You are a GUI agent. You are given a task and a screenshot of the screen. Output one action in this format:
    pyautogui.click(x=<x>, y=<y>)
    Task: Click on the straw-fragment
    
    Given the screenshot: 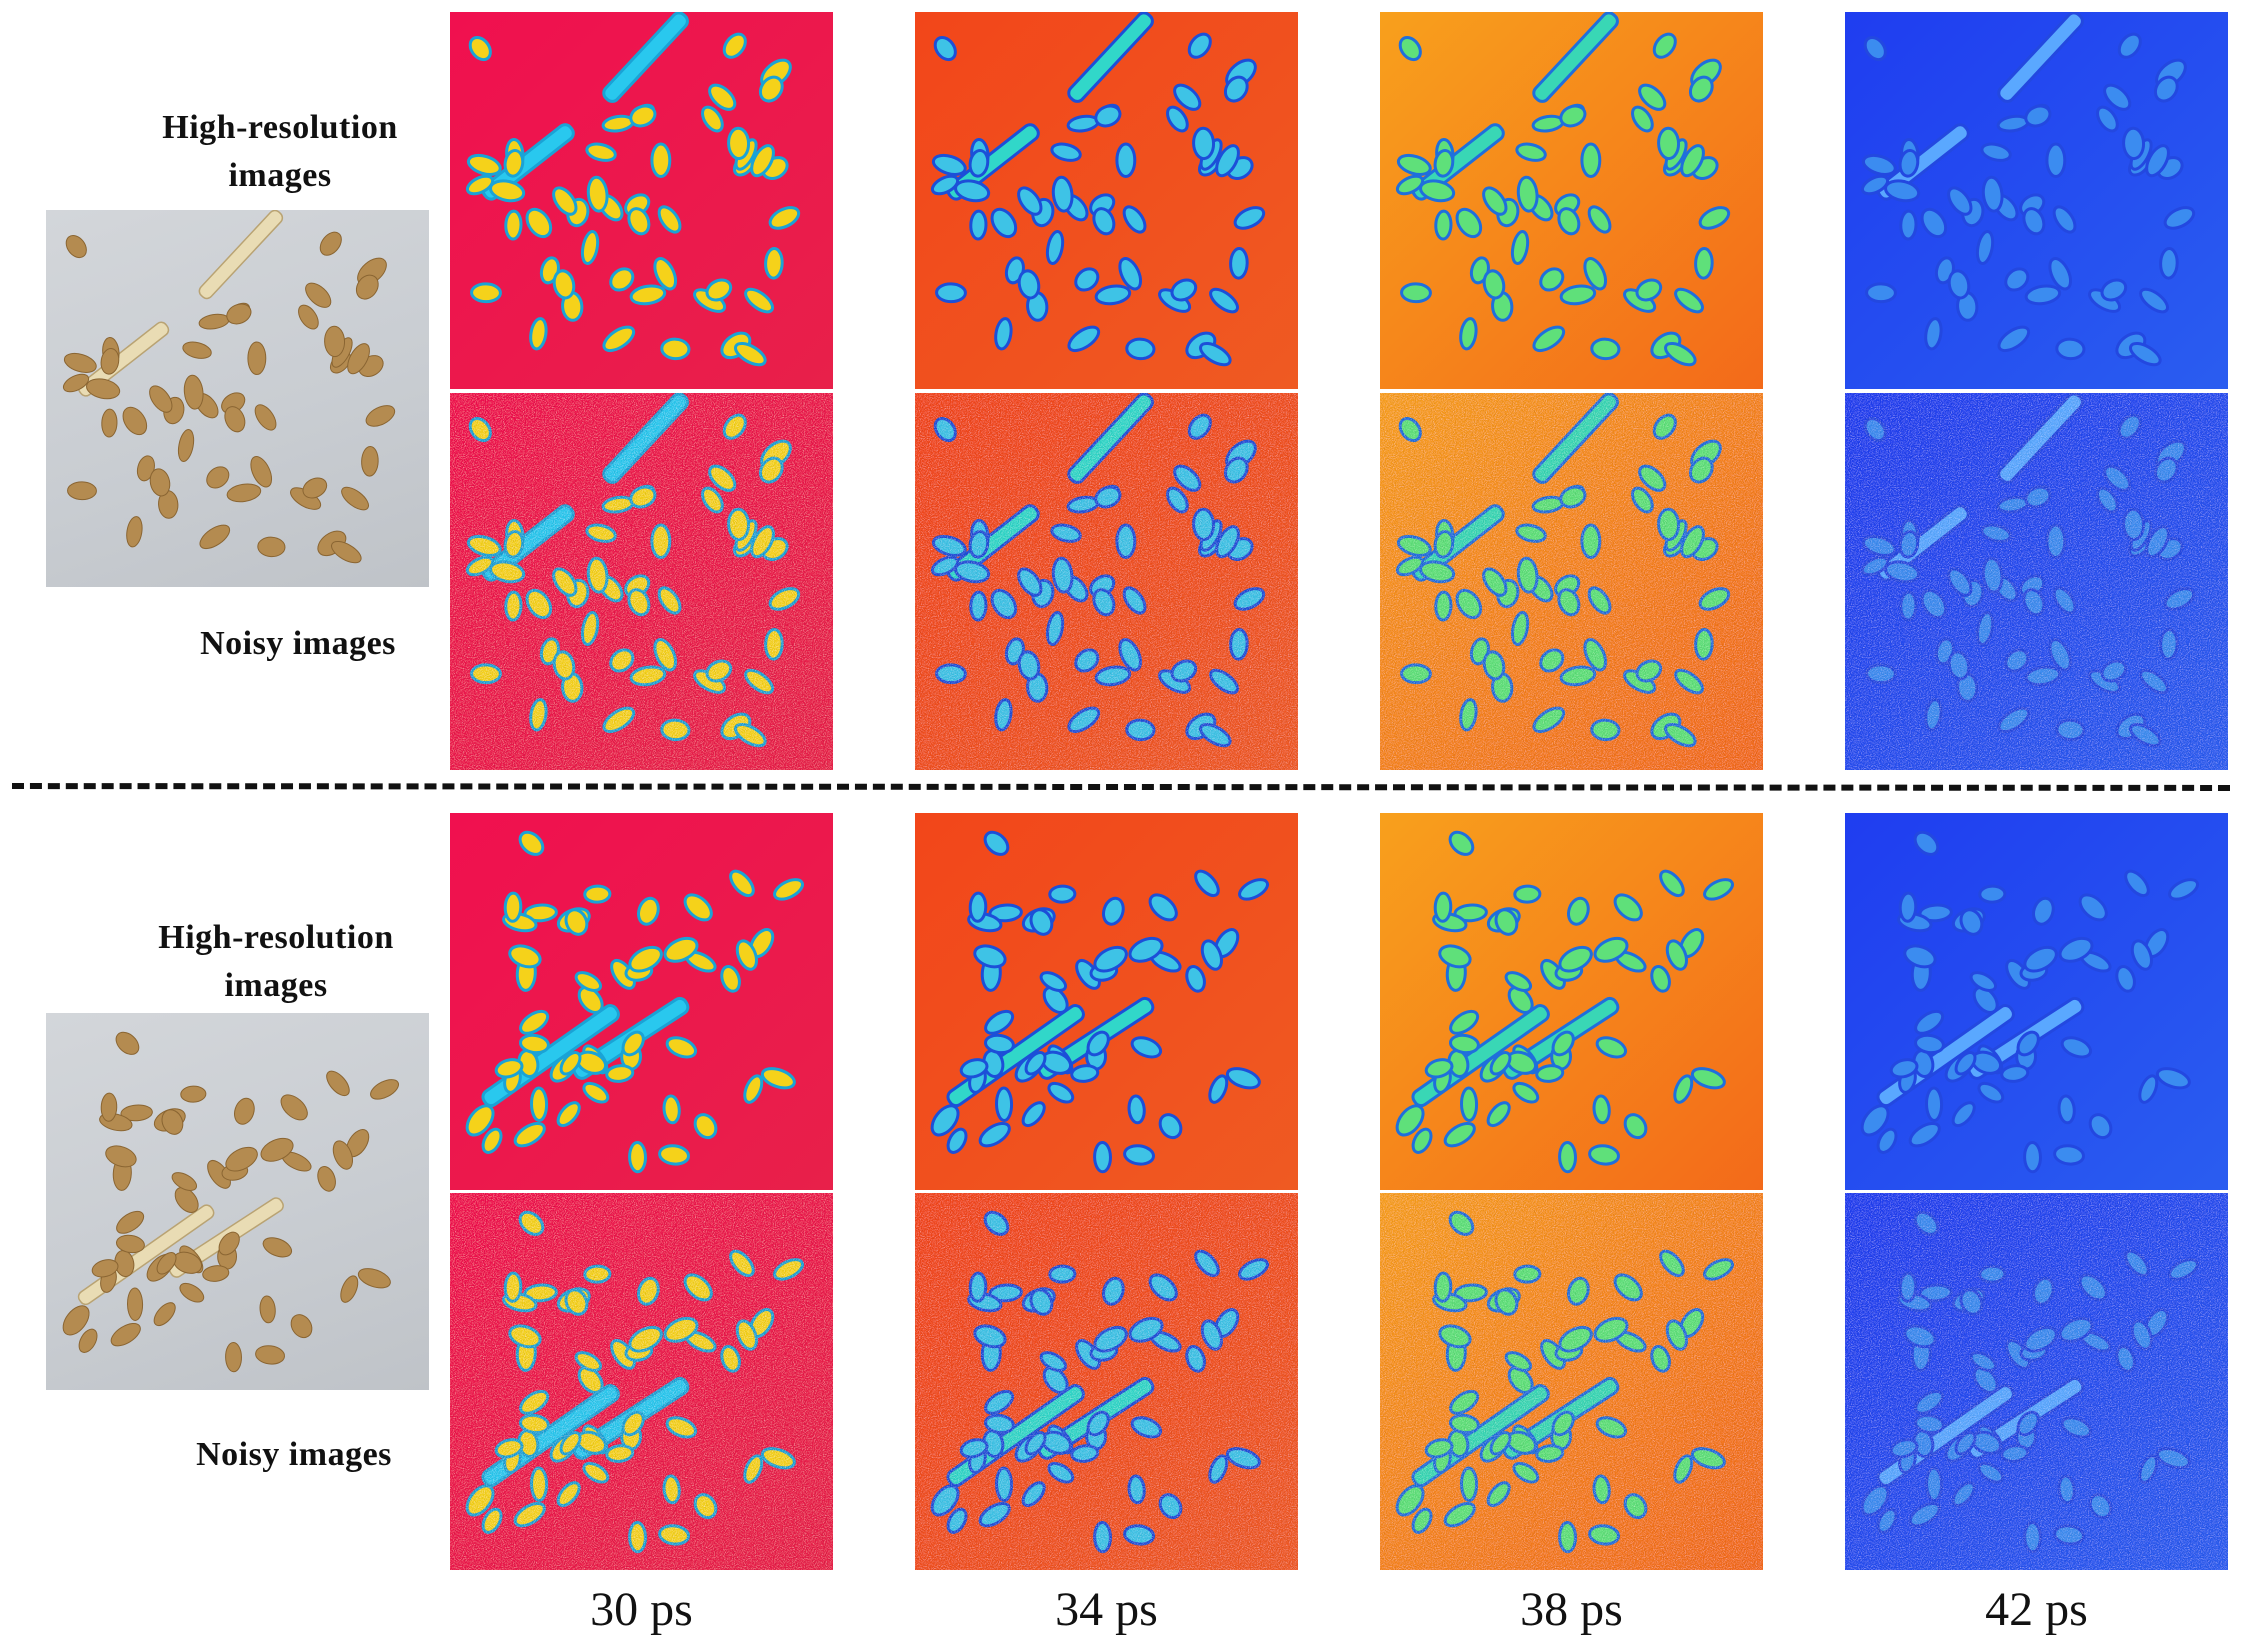 What is the action you would take?
    pyautogui.click(x=241, y=255)
    